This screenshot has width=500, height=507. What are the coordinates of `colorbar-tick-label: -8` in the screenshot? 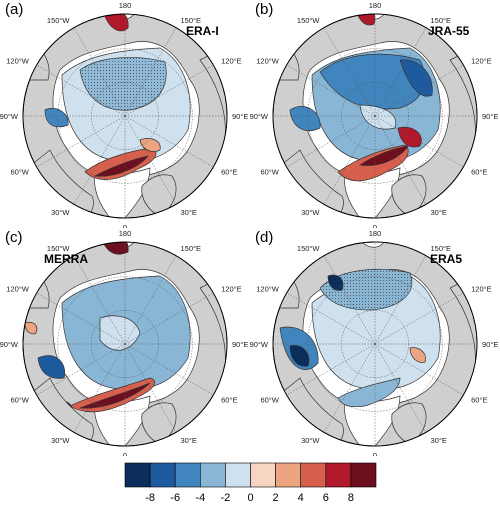 It's located at (150, 498).